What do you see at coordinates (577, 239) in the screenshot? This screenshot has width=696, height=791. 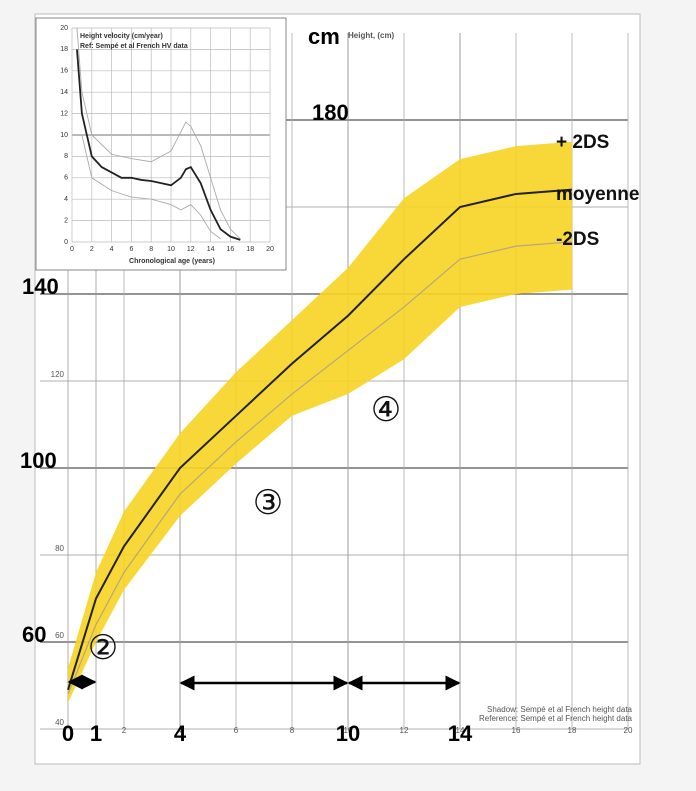 I see `legend-label: -2DS` at bounding box center [577, 239].